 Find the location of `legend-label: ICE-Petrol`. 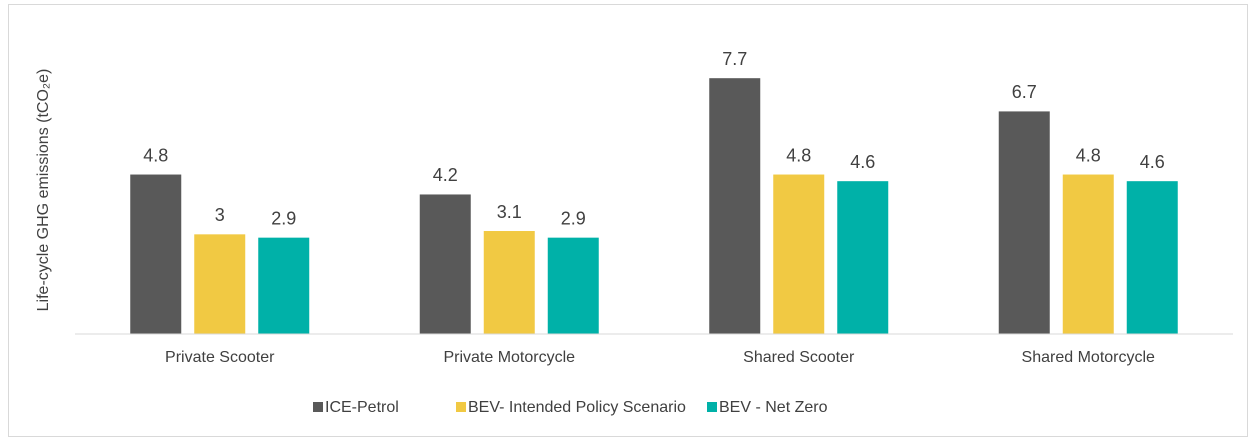

legend-label: ICE-Petrol is located at coordinates (362, 407).